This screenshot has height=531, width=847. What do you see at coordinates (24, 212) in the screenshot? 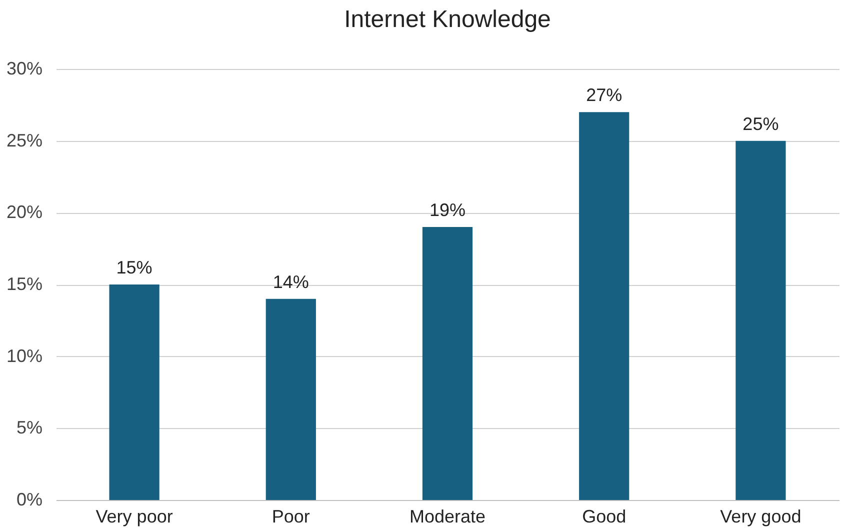
I see `y-tick-label: 20%` at bounding box center [24, 212].